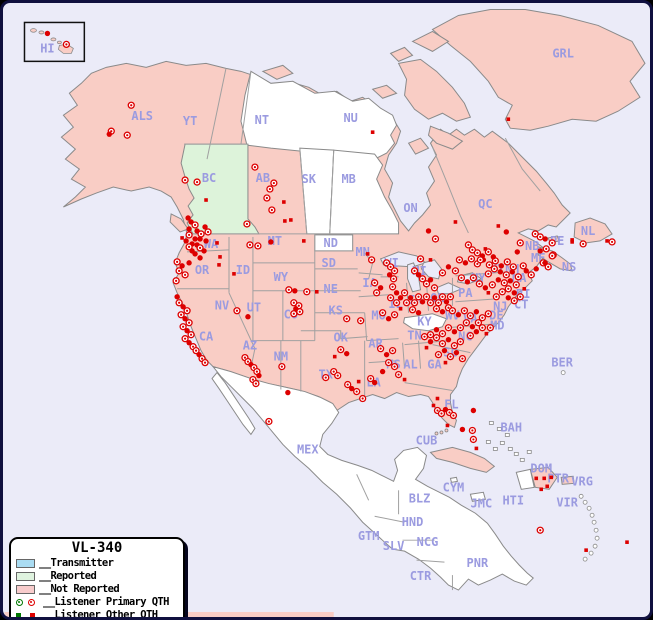 This screenshot has width=653, height=620. I want to click on legend-item: __Listener Primary QTH, so click(97, 602).